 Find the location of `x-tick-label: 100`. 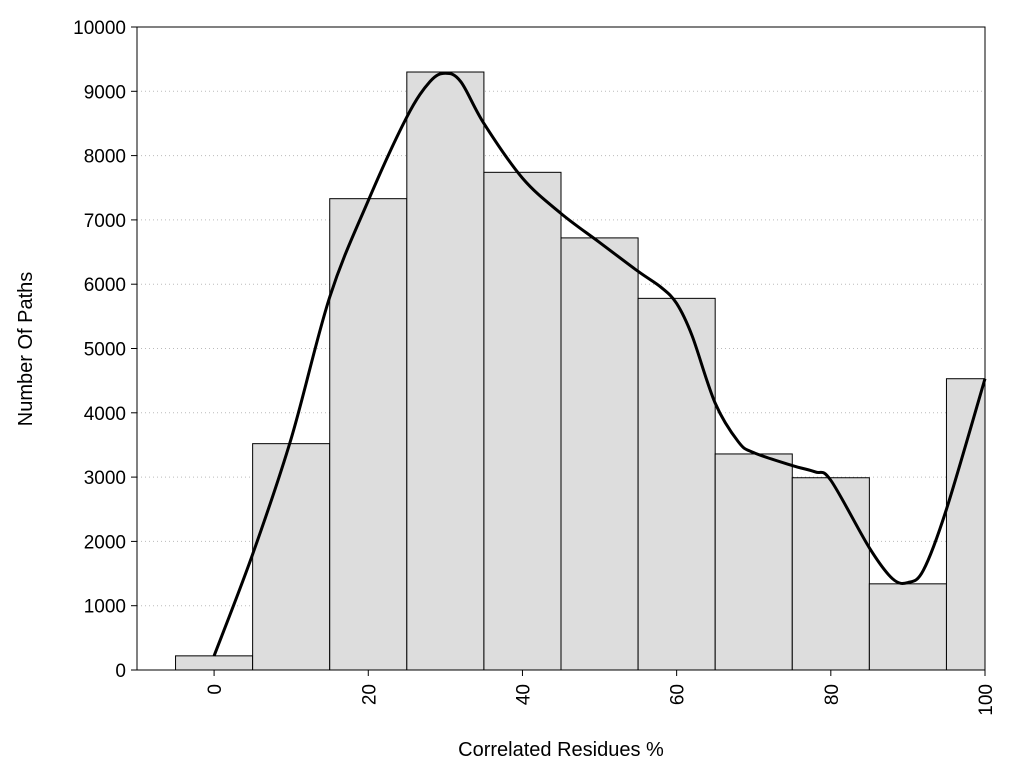

x-tick-label: 100 is located at coordinates (986, 700).